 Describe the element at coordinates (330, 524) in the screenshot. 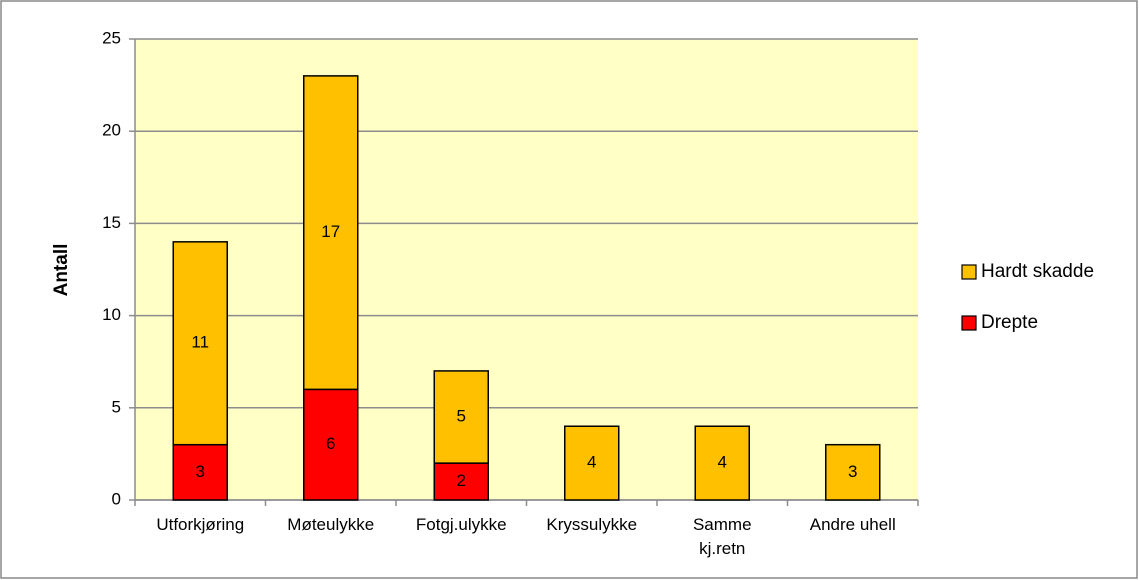

I see `x-tick-label: Møteulykke` at that location.